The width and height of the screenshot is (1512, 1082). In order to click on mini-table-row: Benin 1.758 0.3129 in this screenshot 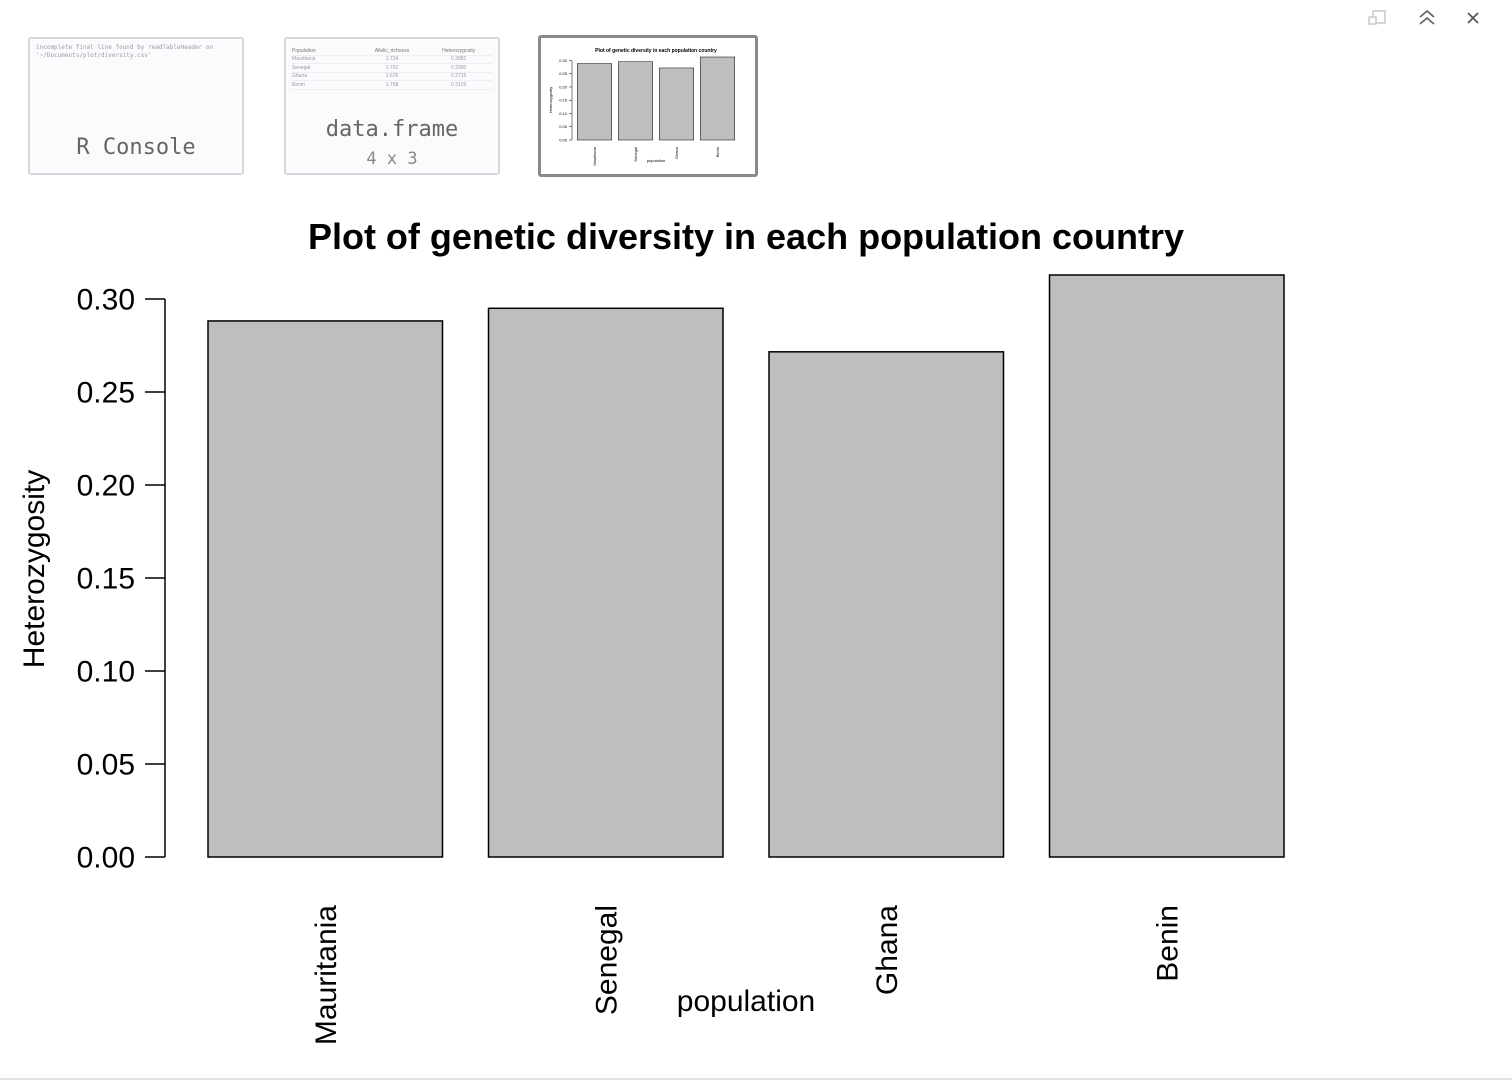, I will do `click(392, 85)`.